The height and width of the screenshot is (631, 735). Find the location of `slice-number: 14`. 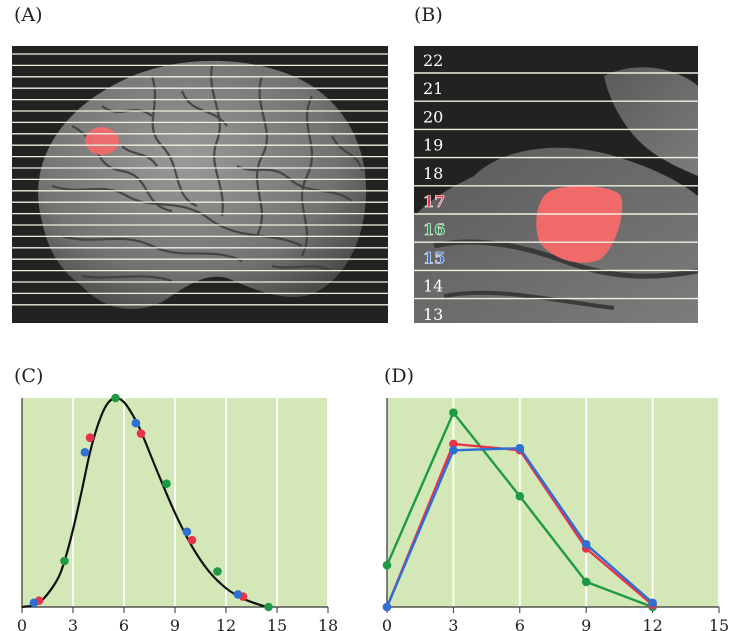

slice-number: 14 is located at coordinates (433, 286).